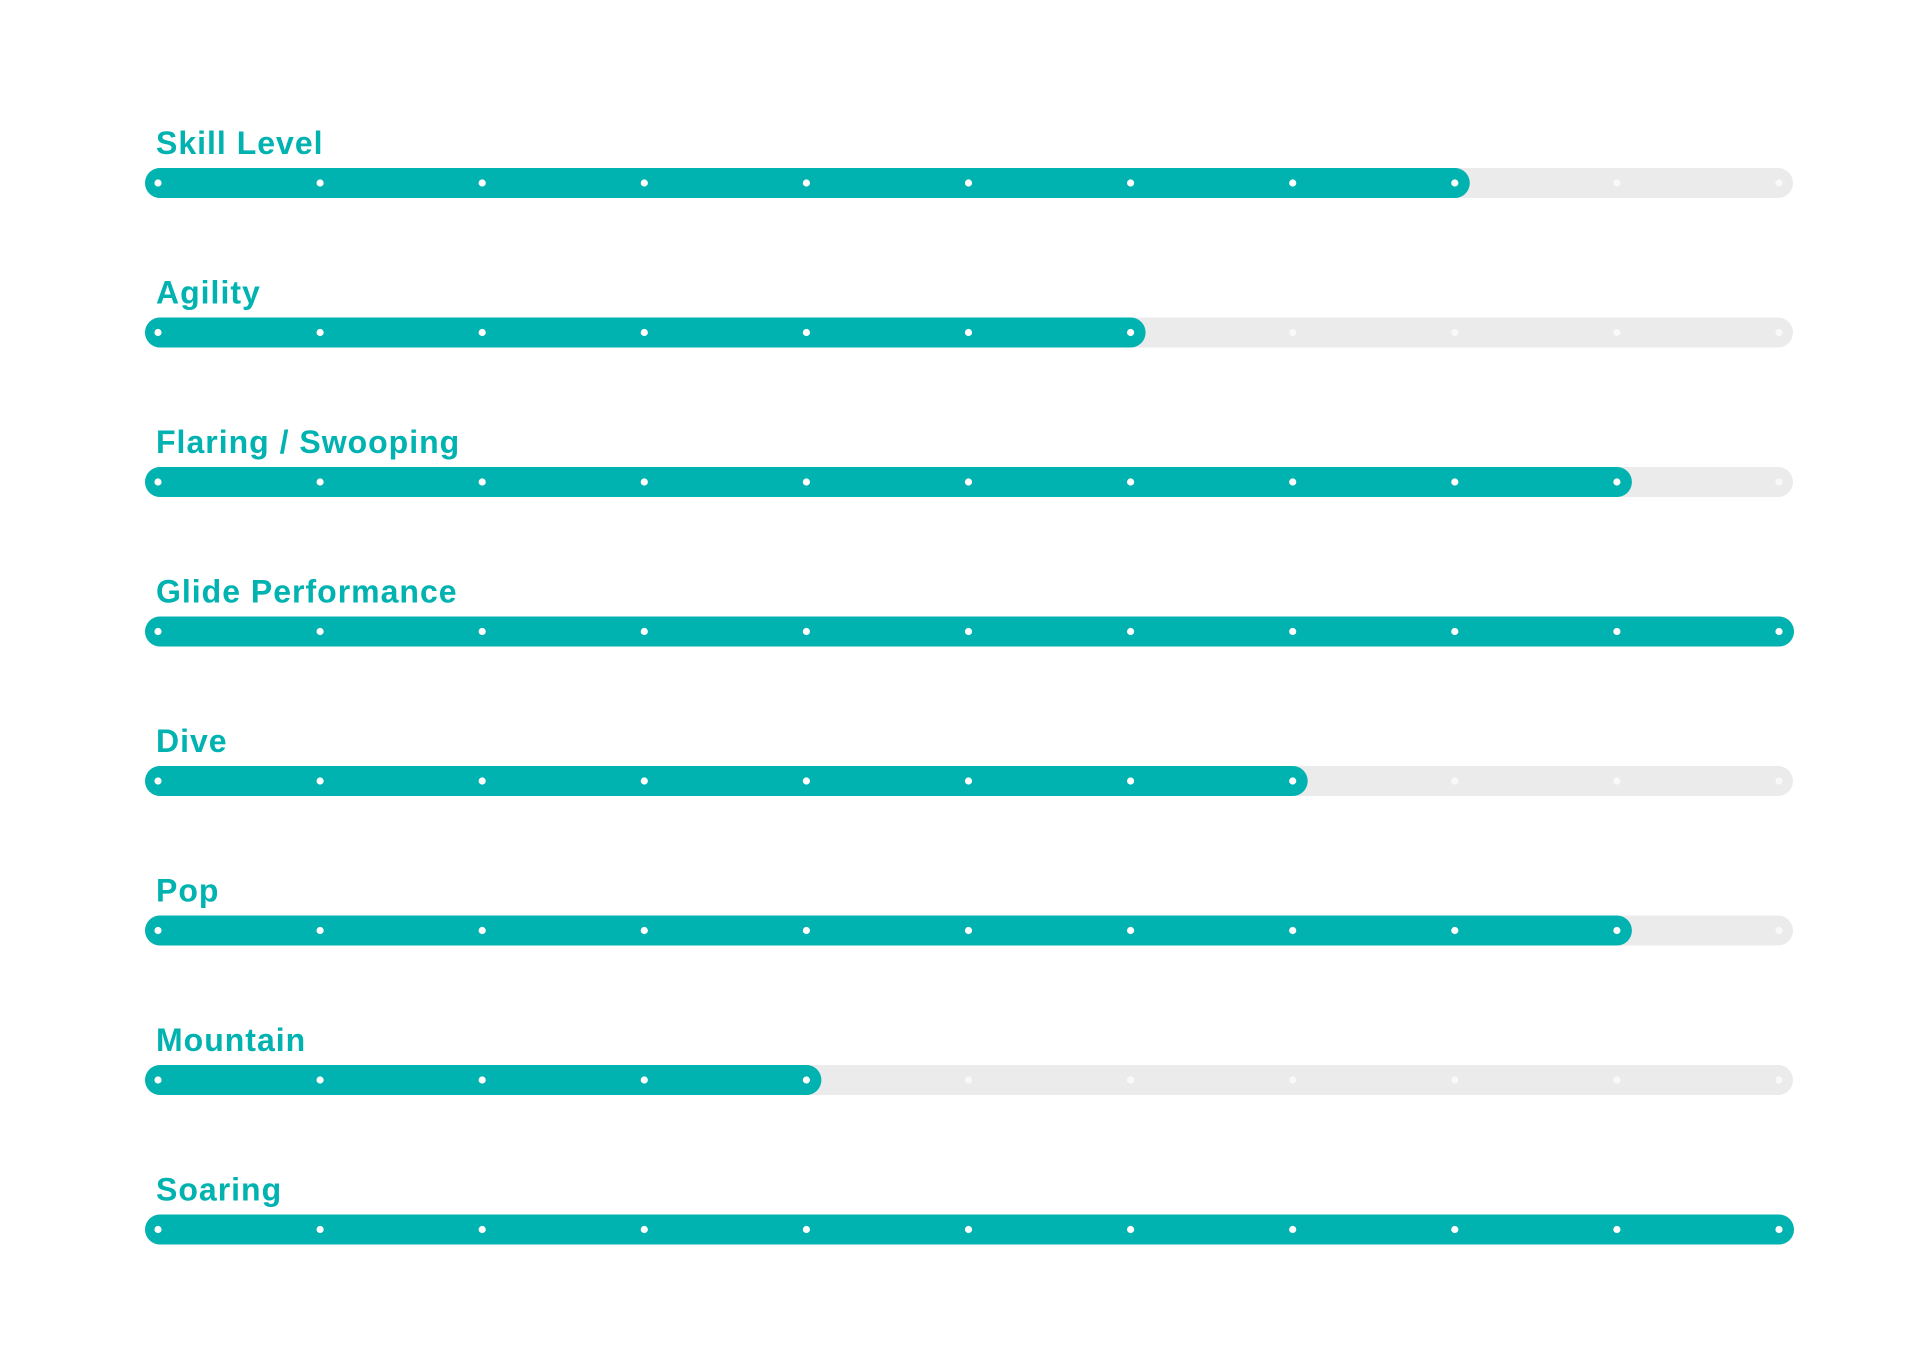 This screenshot has width=1921, height=1362. What do you see at coordinates (240, 143) in the screenshot?
I see `category-label: Skill Level` at bounding box center [240, 143].